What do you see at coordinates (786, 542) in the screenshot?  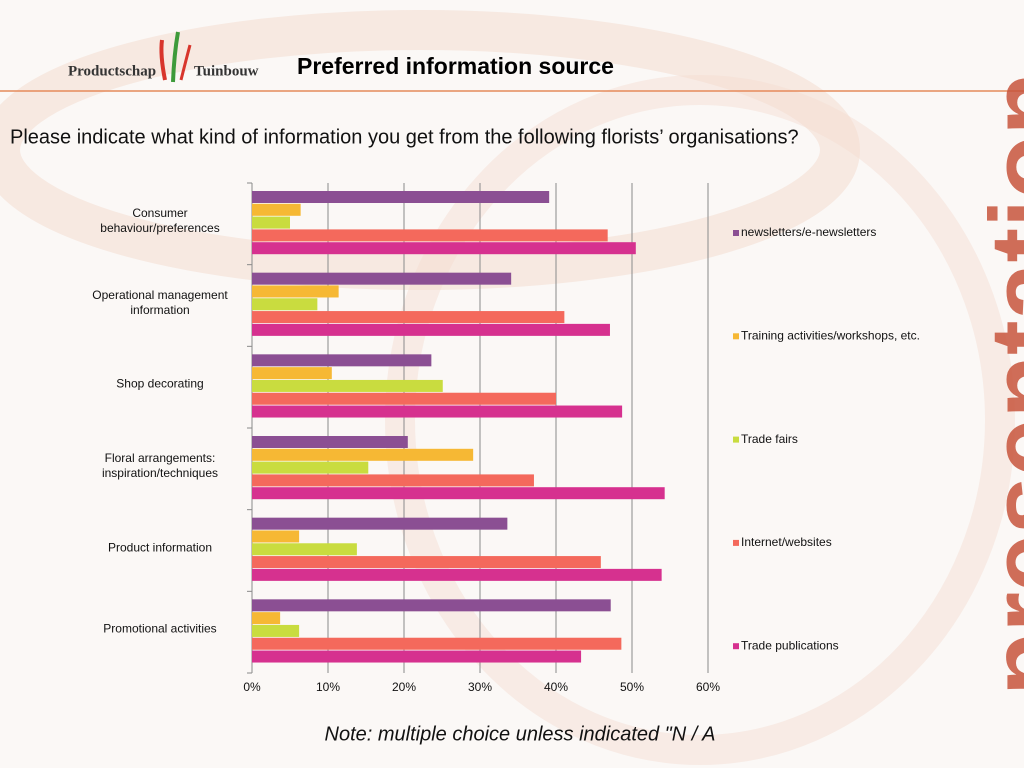 I see `legend-label: Internet/websites` at bounding box center [786, 542].